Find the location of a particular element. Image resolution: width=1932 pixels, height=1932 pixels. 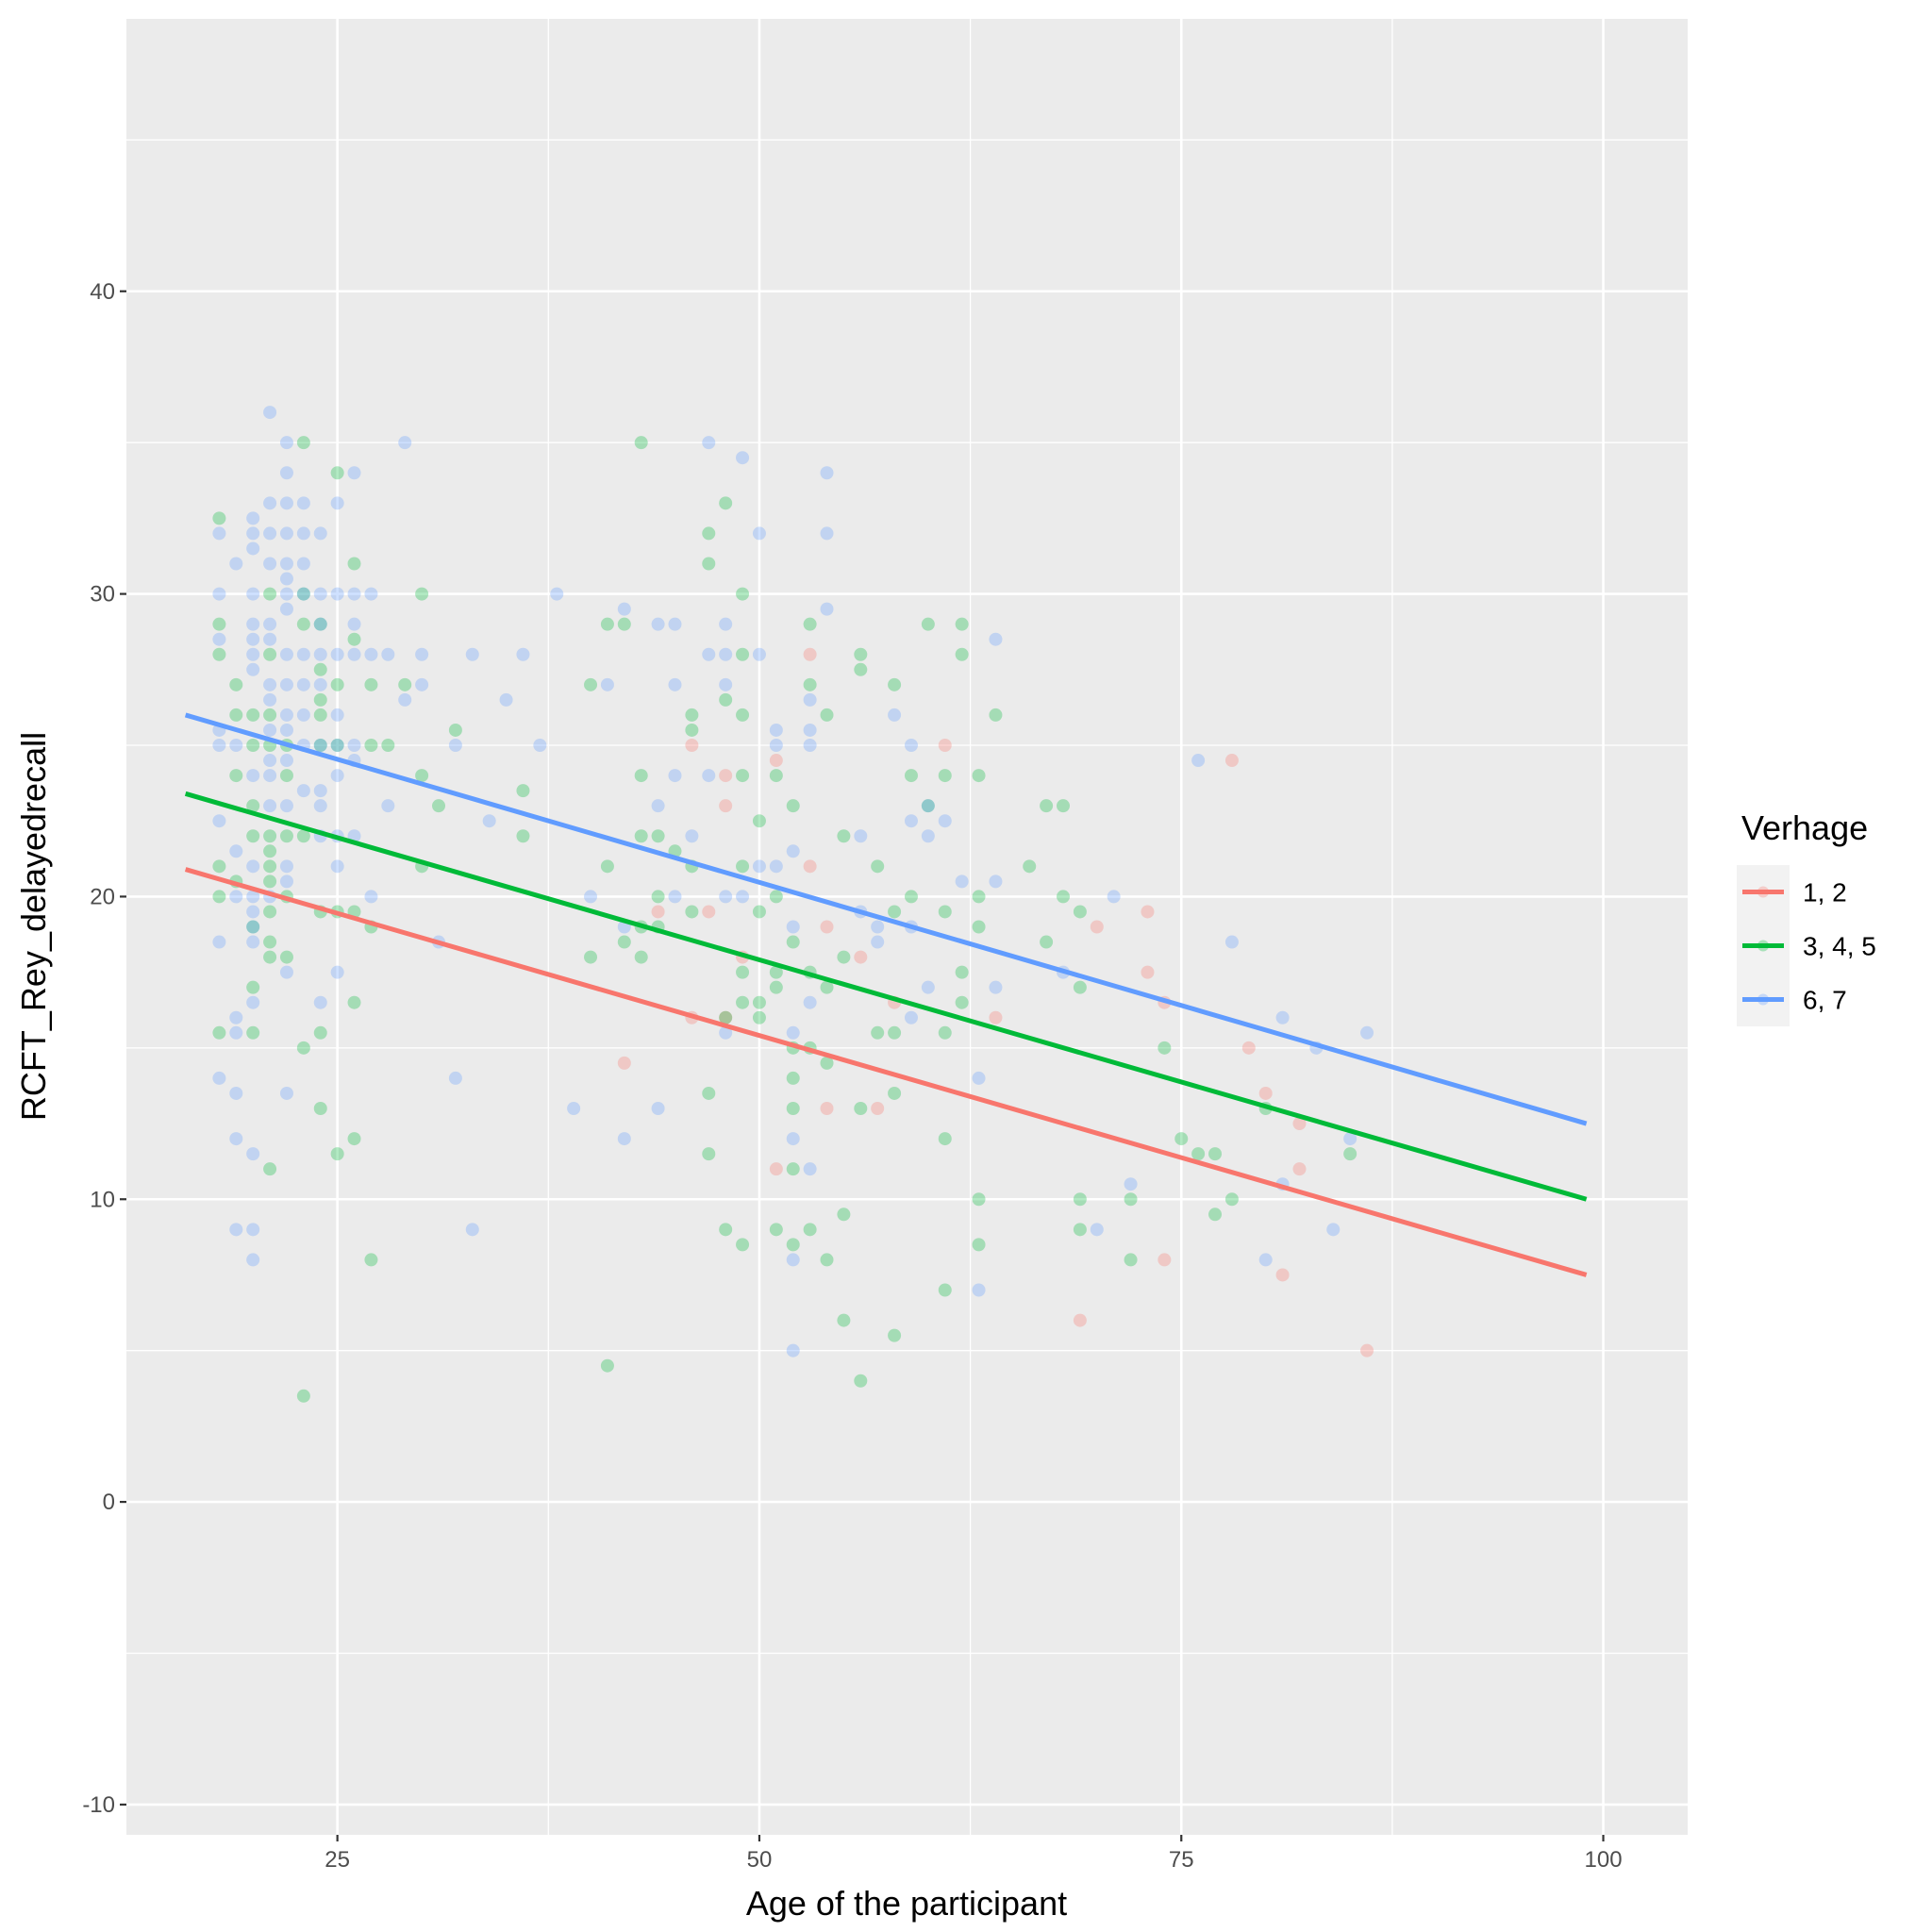

legend-label: 1, 2 is located at coordinates (1825, 893).